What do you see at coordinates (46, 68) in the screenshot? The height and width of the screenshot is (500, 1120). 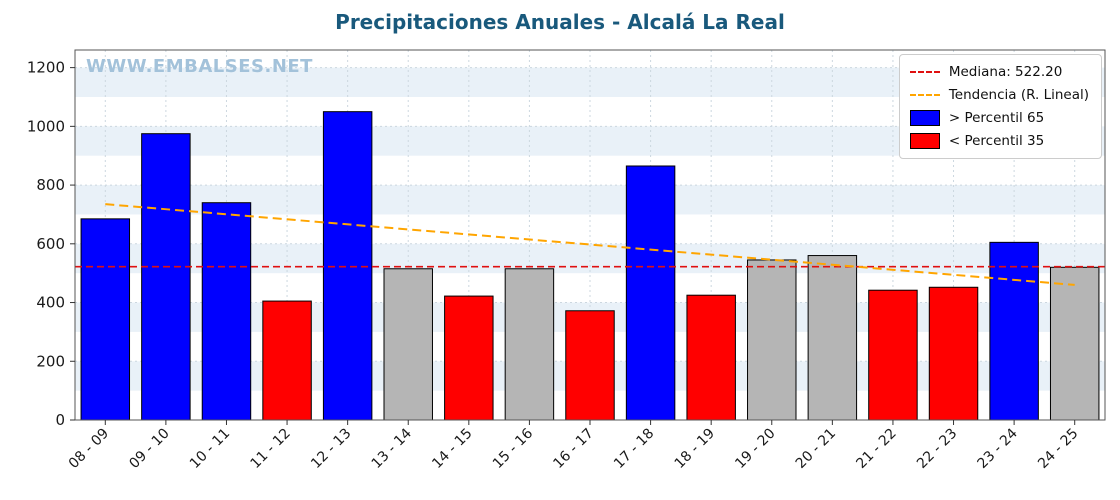 I see `y-tick-label: 1200` at bounding box center [46, 68].